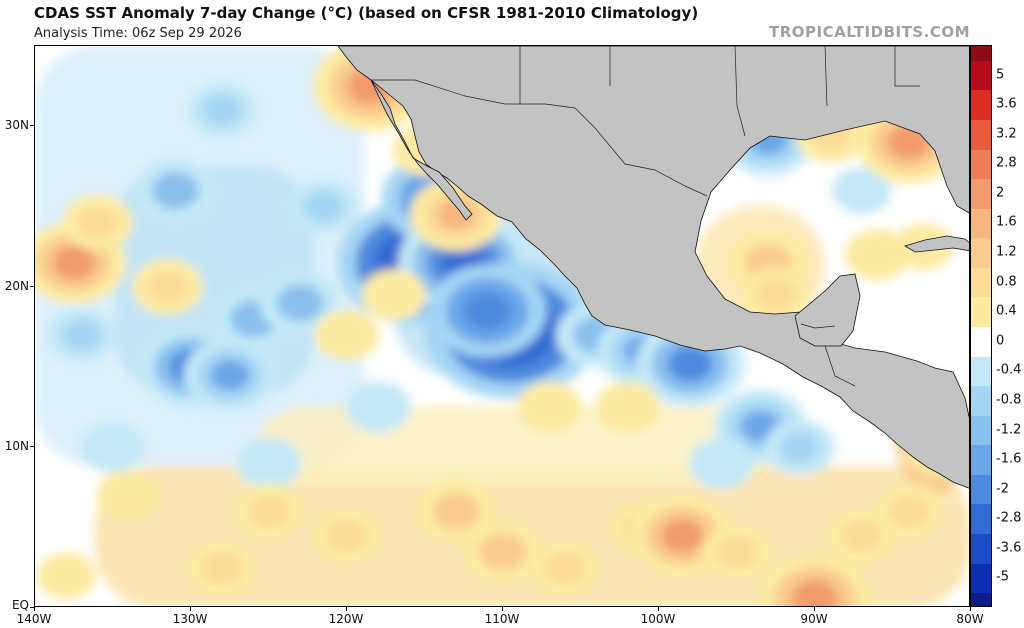 The image size is (1024, 628). Describe the element at coordinates (1006, 163) in the screenshot. I see `colorbar-label: 2.8` at that location.